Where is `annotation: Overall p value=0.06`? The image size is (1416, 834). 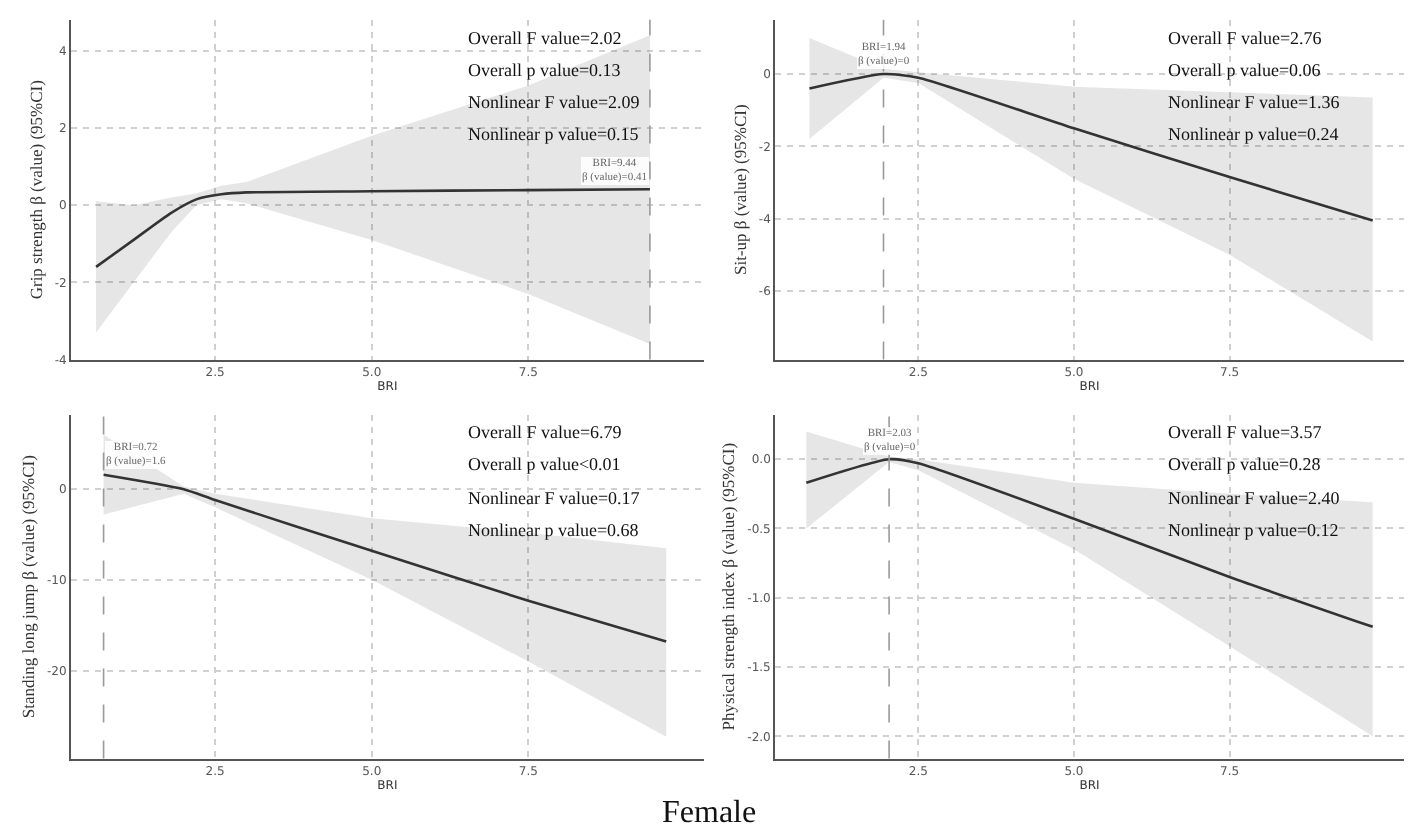 annotation: Overall p value=0.06 is located at coordinates (1245, 70).